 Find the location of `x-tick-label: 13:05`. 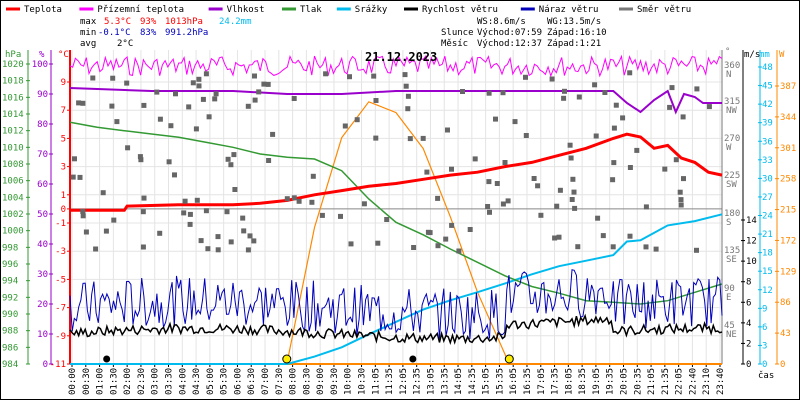

x-tick-label: 13:05 is located at coordinates (431, 381).